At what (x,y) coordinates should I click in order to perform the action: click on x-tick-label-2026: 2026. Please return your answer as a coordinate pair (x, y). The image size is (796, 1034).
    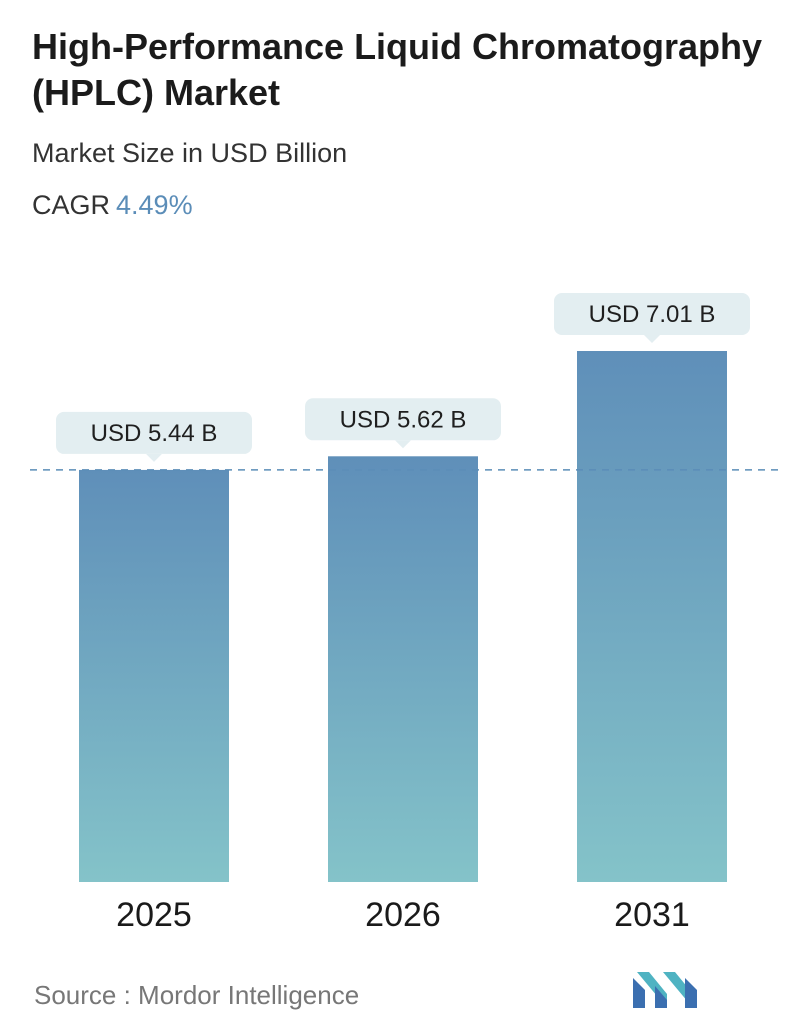
    Looking at the image, I should click on (403, 915).